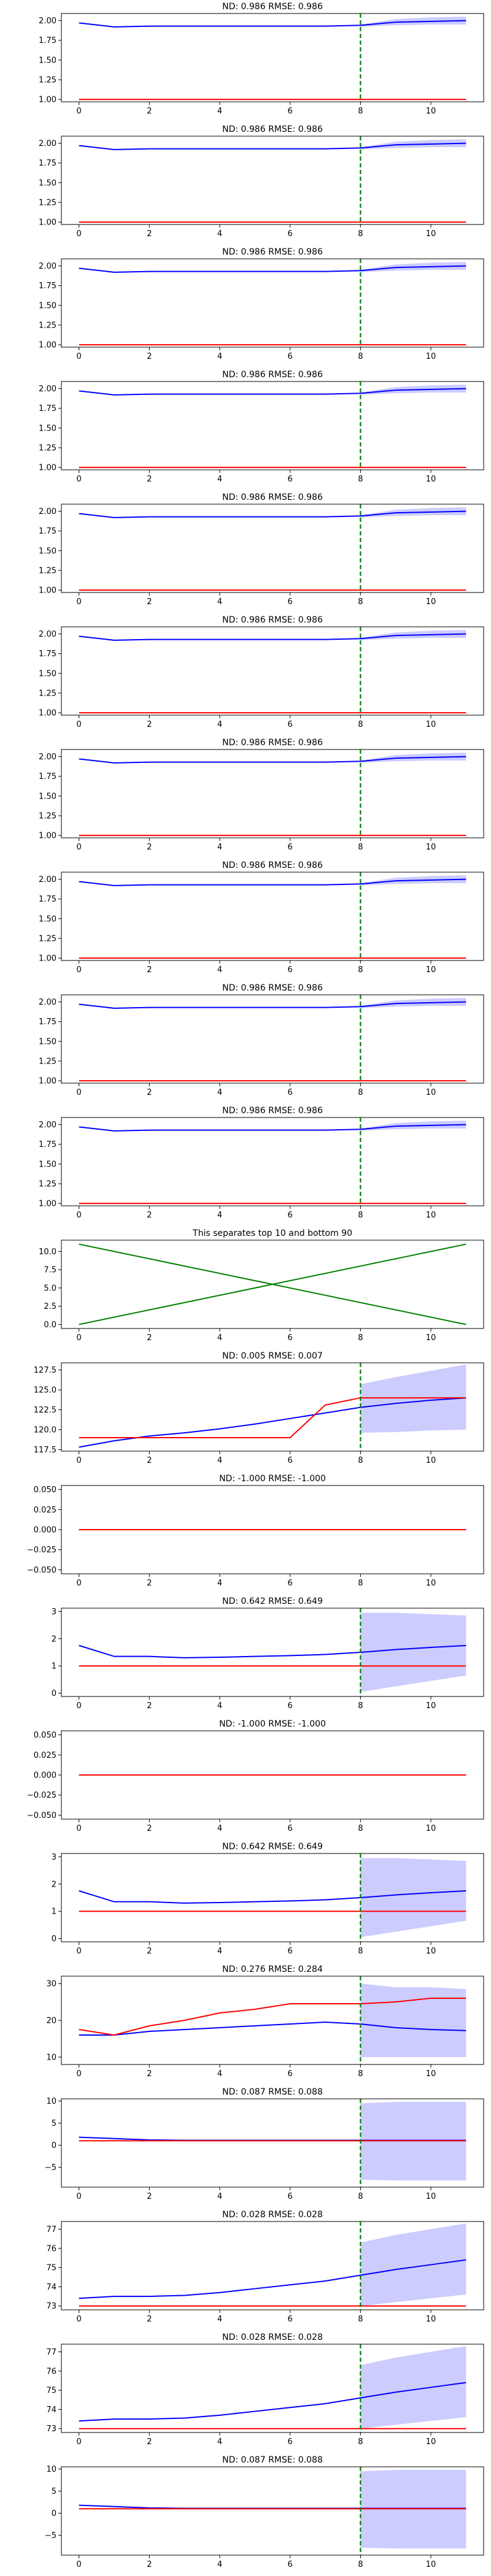  I want to click on chart-title: ND: 0.276 RMSE: 0.284, so click(273, 1969).